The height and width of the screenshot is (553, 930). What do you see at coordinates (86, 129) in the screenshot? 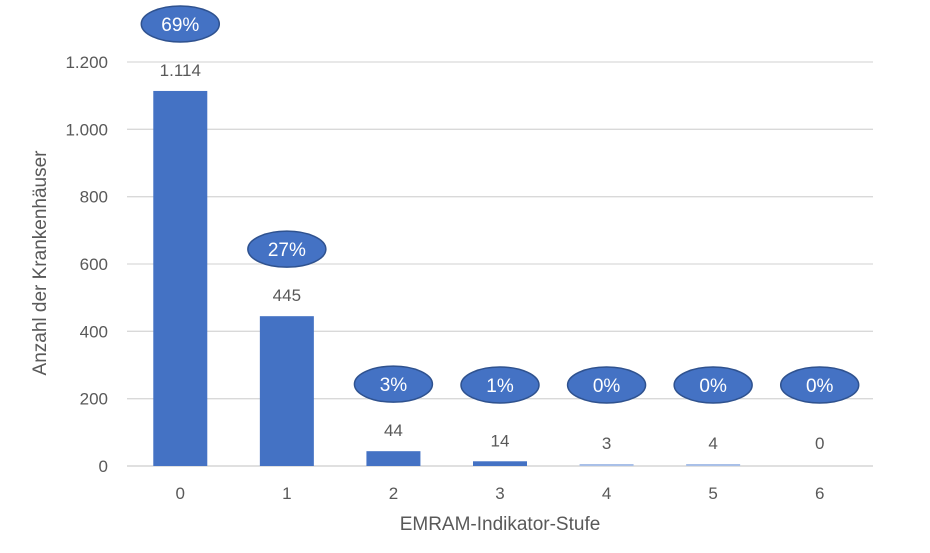
I see `y-tick-label: 1.000` at bounding box center [86, 129].